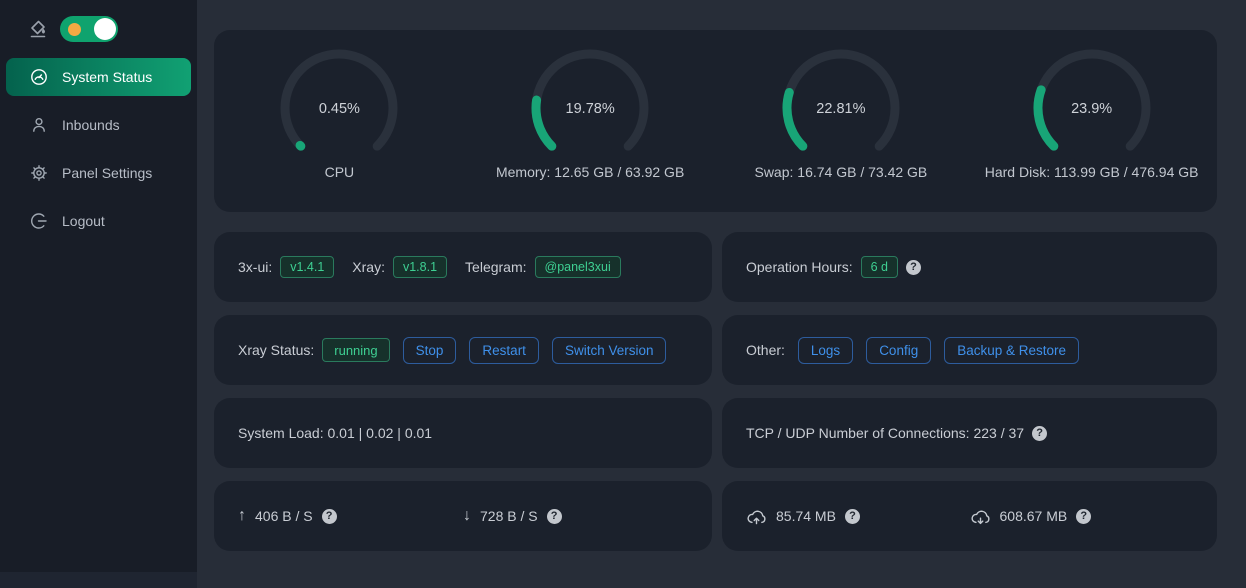 Image resolution: width=1246 pixels, height=588 pixels. Describe the element at coordinates (83, 221) in the screenshot. I see `sidebar-item-label: Logout` at that location.